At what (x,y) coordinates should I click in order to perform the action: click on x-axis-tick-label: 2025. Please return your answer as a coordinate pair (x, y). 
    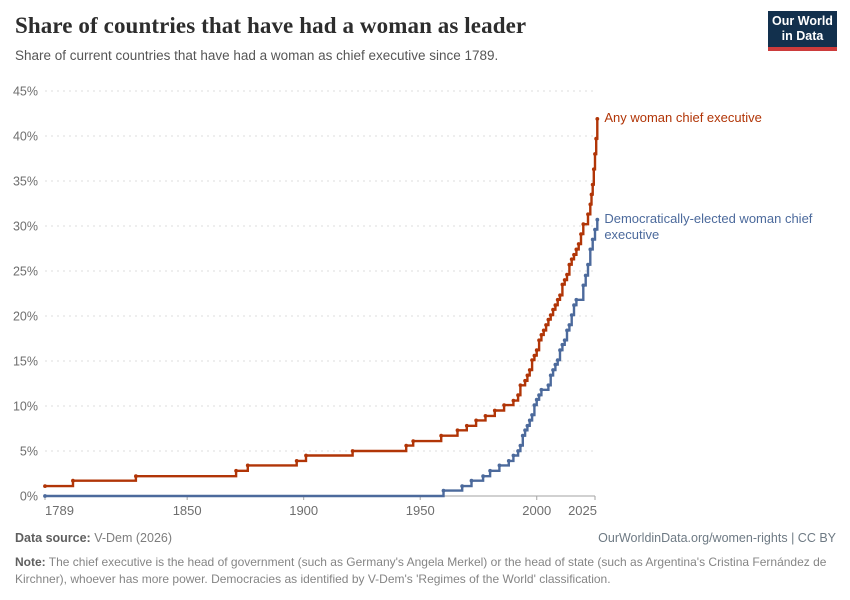
    Looking at the image, I should click on (582, 510).